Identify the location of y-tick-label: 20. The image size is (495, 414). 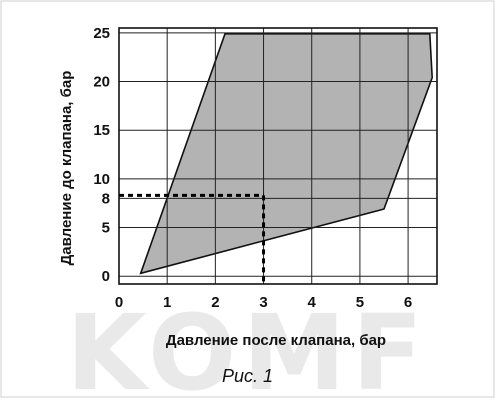
(101, 82).